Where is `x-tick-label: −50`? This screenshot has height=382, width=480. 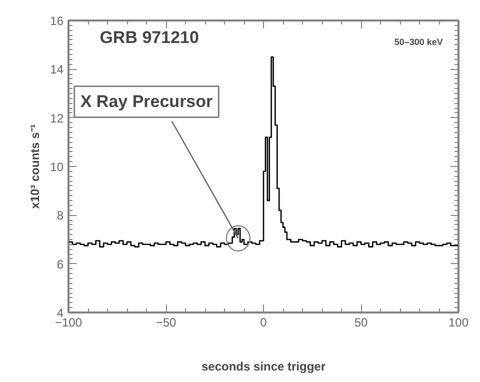
x-tick-label: −50 is located at coordinates (166, 323).